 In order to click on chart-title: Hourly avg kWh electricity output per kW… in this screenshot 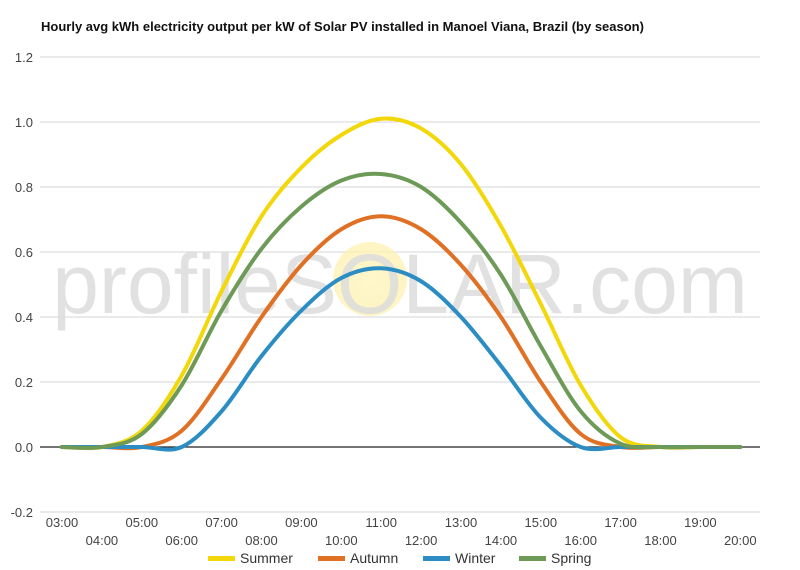, I will do `click(342, 26)`.